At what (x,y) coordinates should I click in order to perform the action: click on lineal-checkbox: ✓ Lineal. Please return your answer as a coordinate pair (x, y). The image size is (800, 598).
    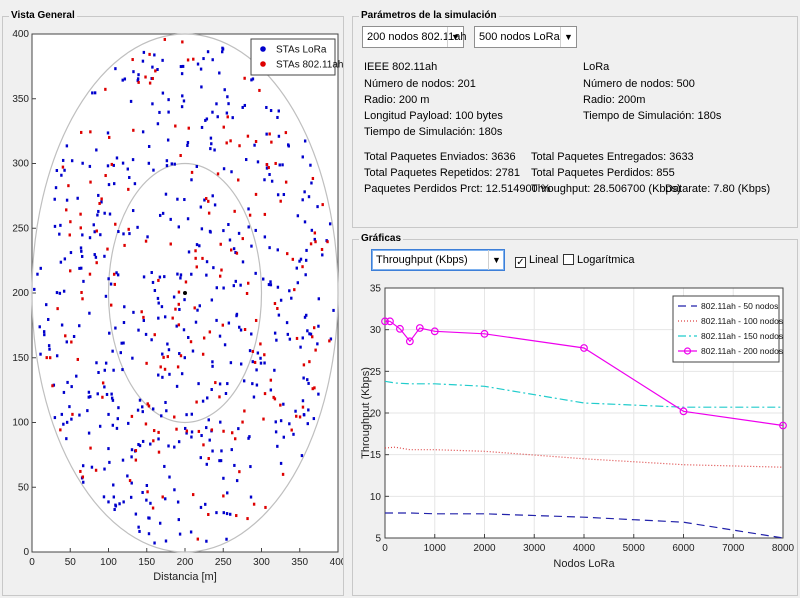
    Looking at the image, I should click on (536, 260).